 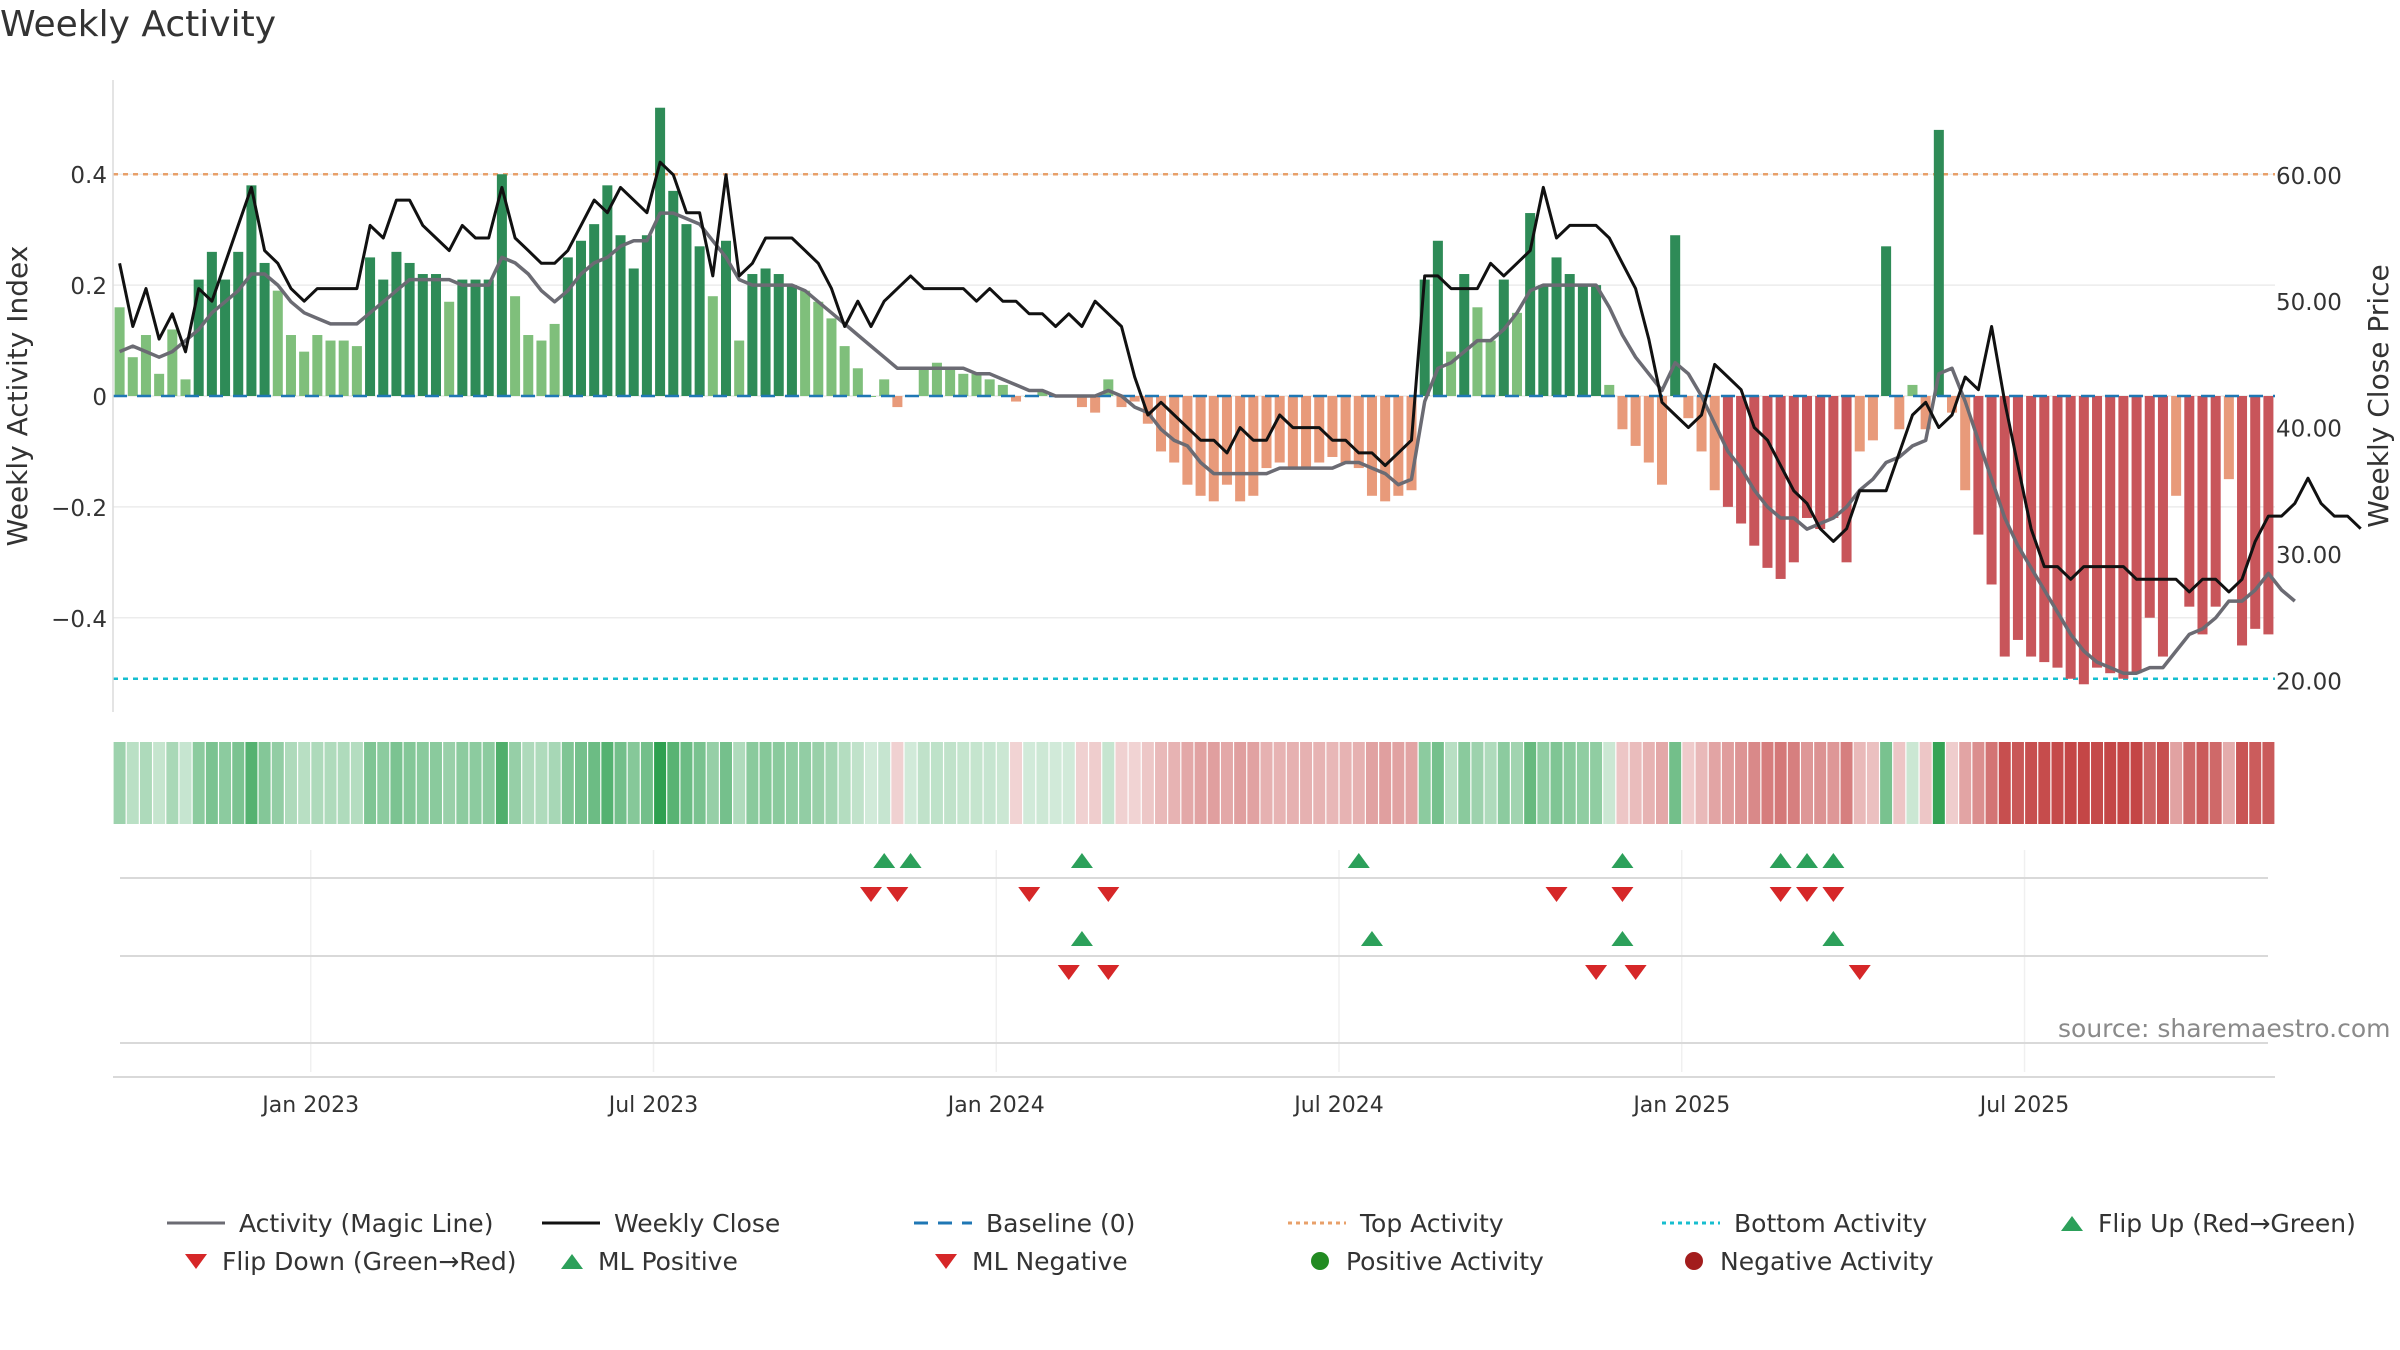 What do you see at coordinates (79, 620) in the screenshot?
I see `y-tick-label: −0.4` at bounding box center [79, 620].